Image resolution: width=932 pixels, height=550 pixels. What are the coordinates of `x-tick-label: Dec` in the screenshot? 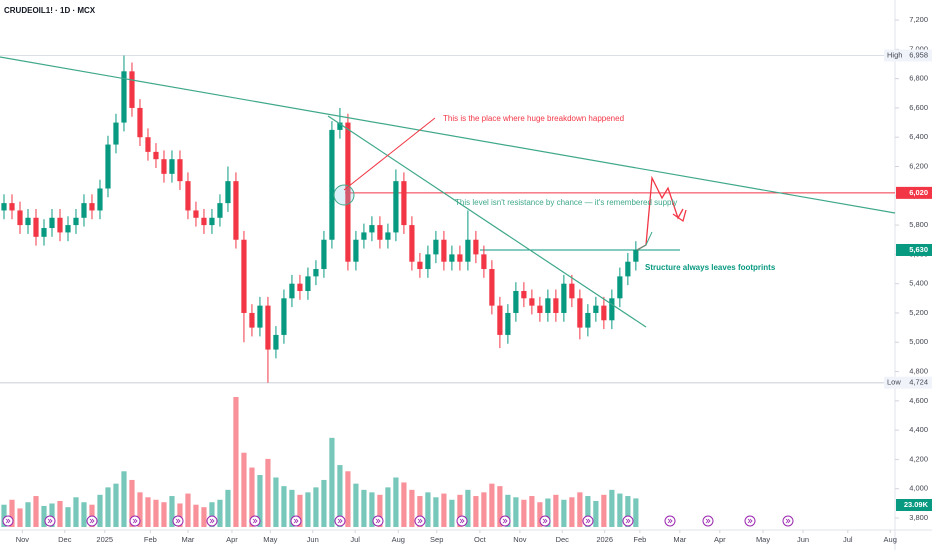 It's located at (65, 539).